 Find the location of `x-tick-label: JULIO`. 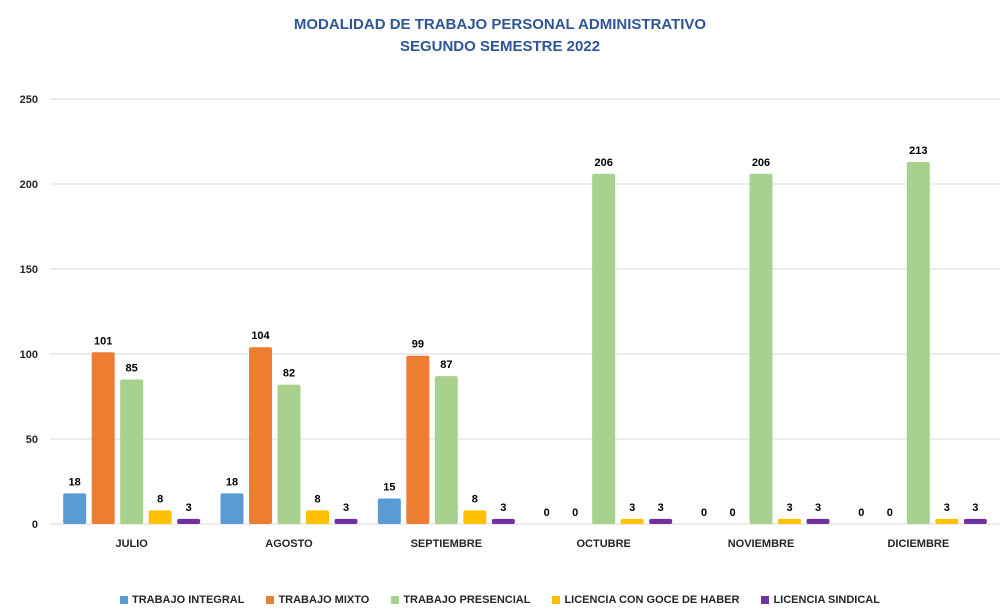

x-tick-label: JULIO is located at coordinates (131, 544).